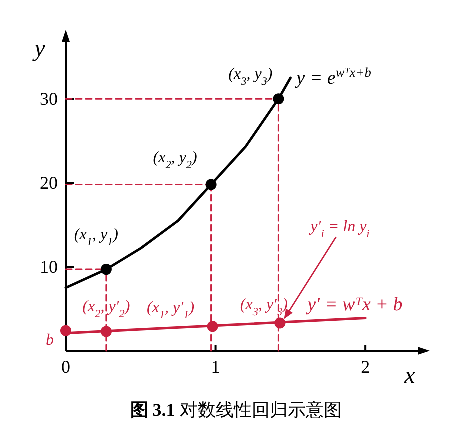 The height and width of the screenshot is (446, 474). What do you see at coordinates (49, 183) in the screenshot?
I see `y-tick-label: 20` at bounding box center [49, 183].